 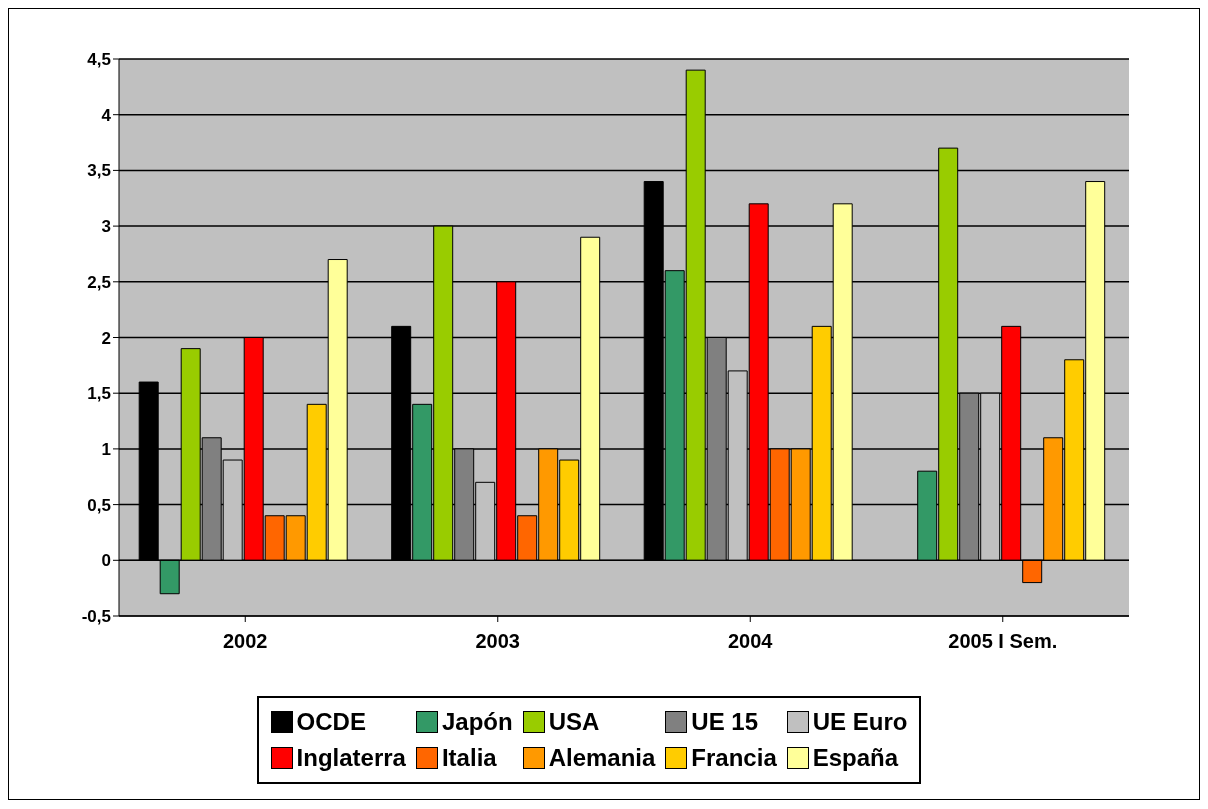 I want to click on legend-label: USA, so click(x=574, y=722).